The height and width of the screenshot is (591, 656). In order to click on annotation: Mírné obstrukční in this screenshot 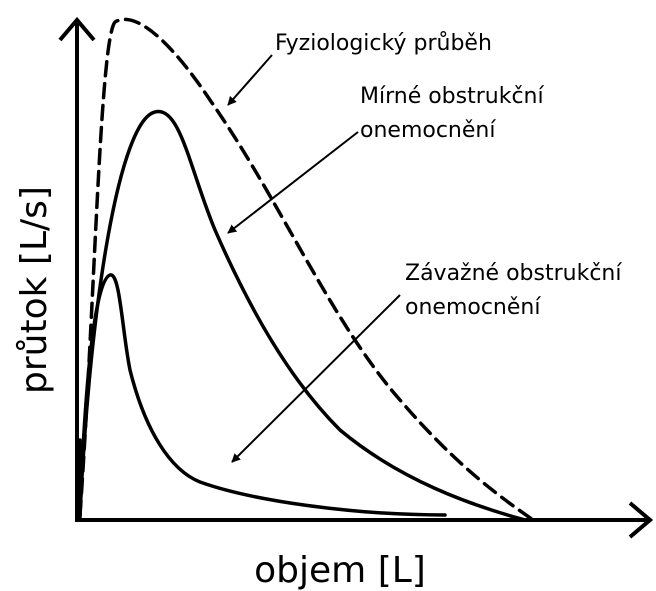, I will do `click(452, 96)`.